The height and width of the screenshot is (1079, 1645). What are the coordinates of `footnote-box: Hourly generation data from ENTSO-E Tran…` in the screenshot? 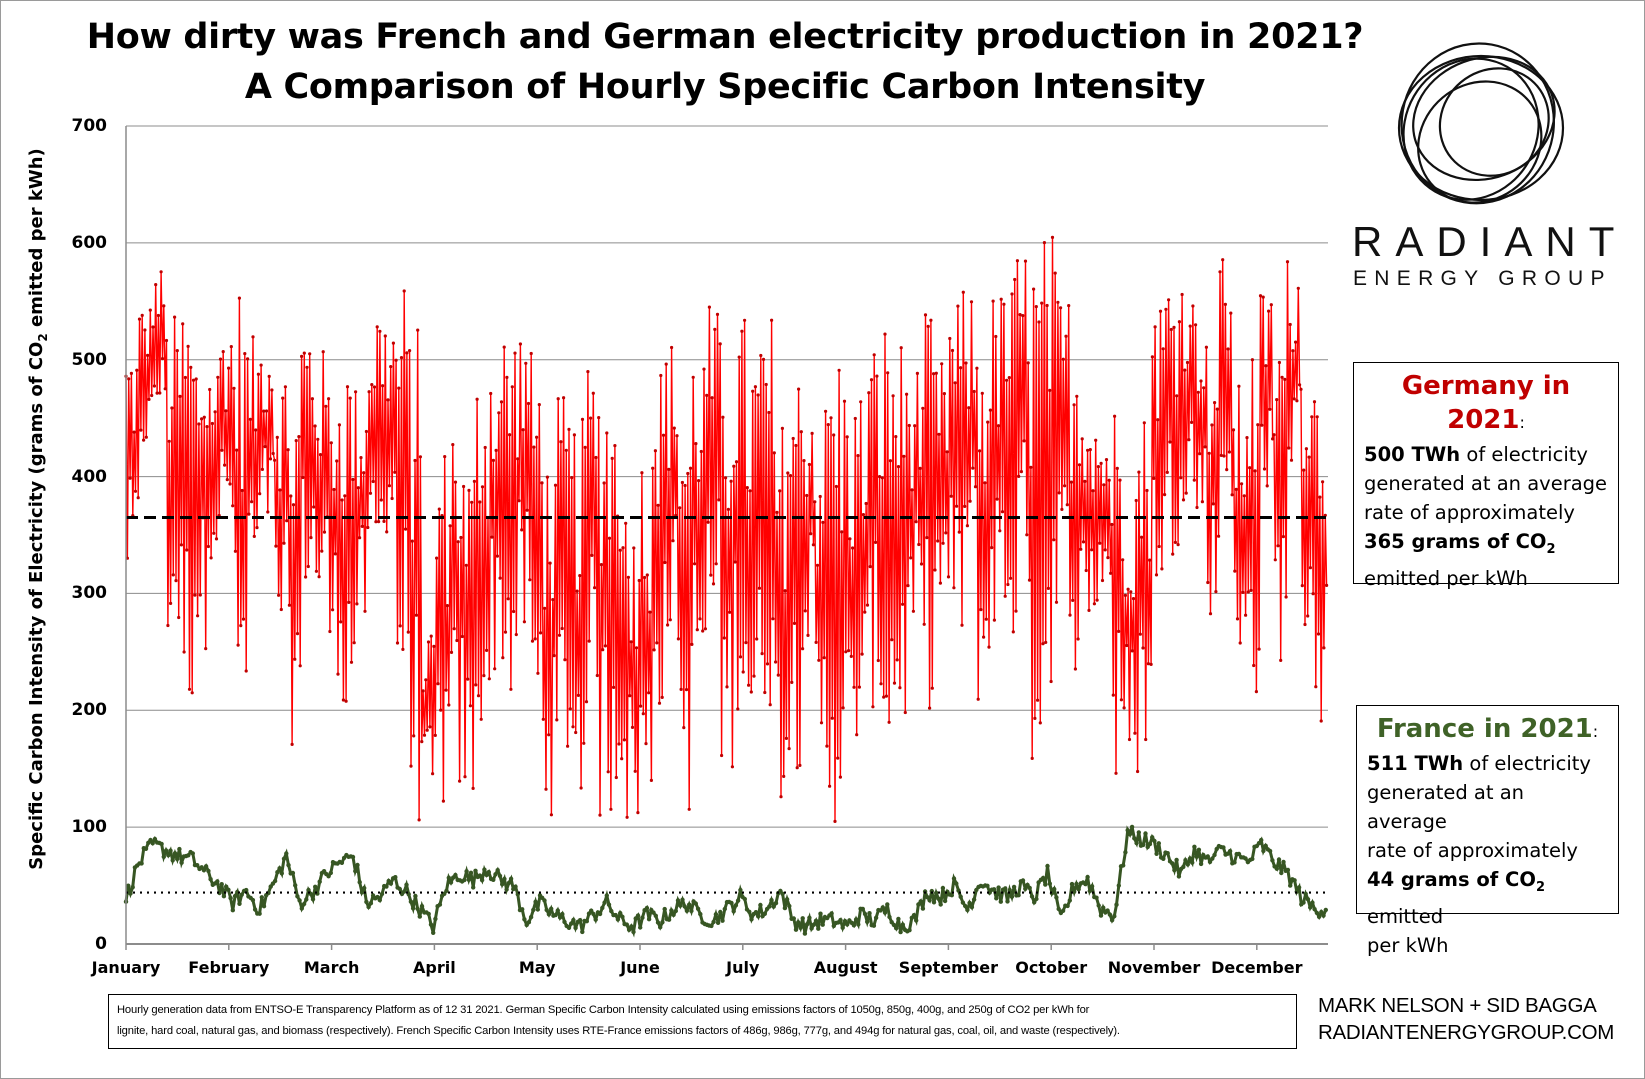 It's located at (702, 1021).